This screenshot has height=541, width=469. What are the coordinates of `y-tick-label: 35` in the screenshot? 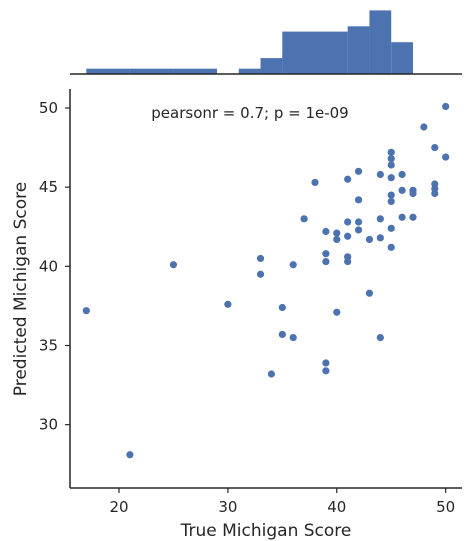 It's located at (48, 346).